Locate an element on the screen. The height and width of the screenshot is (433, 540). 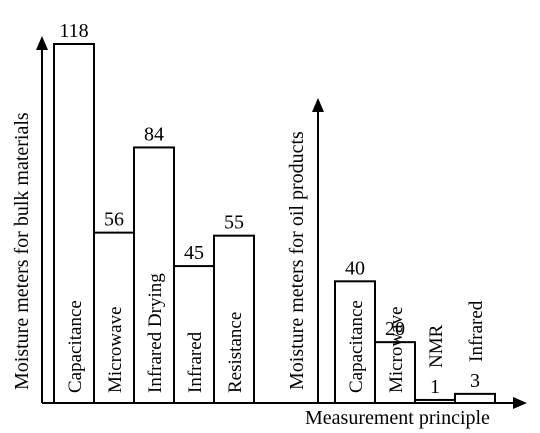
data-label-0-1: 56 is located at coordinates (114, 220).